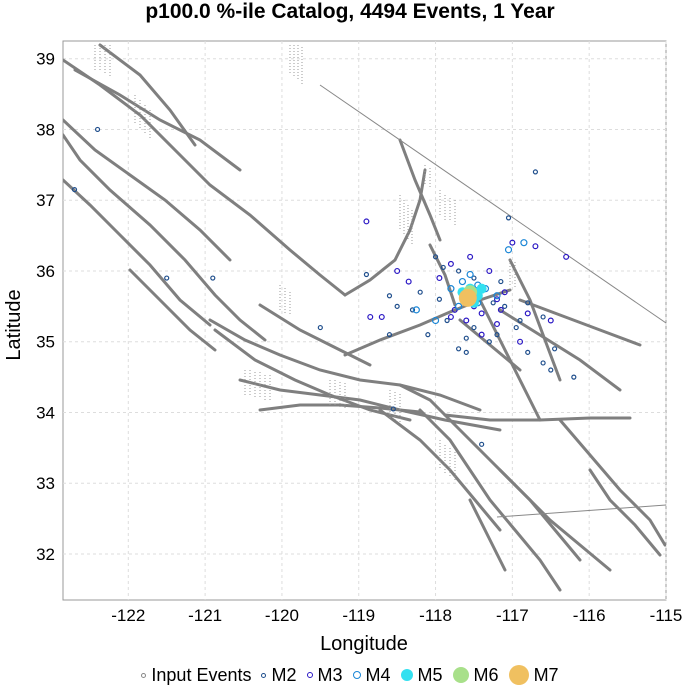 This screenshot has width=700, height=694. What do you see at coordinates (546, 674) in the screenshot?
I see `legend-label: M7` at bounding box center [546, 674].